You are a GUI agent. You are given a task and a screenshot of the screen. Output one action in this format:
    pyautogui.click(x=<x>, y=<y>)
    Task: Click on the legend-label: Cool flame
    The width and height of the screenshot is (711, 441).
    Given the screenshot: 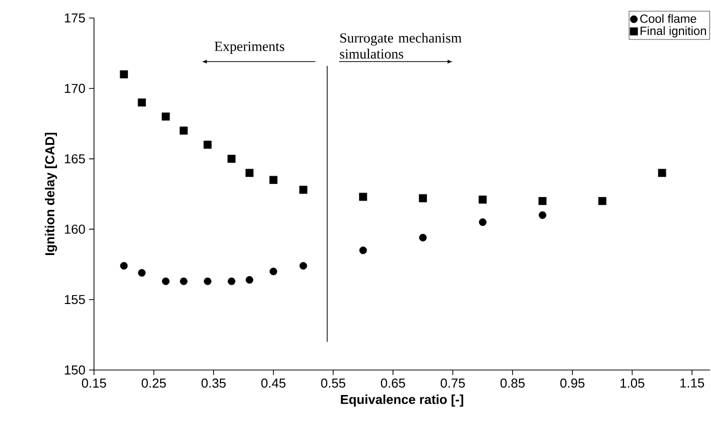 What is the action you would take?
    pyautogui.click(x=668, y=18)
    